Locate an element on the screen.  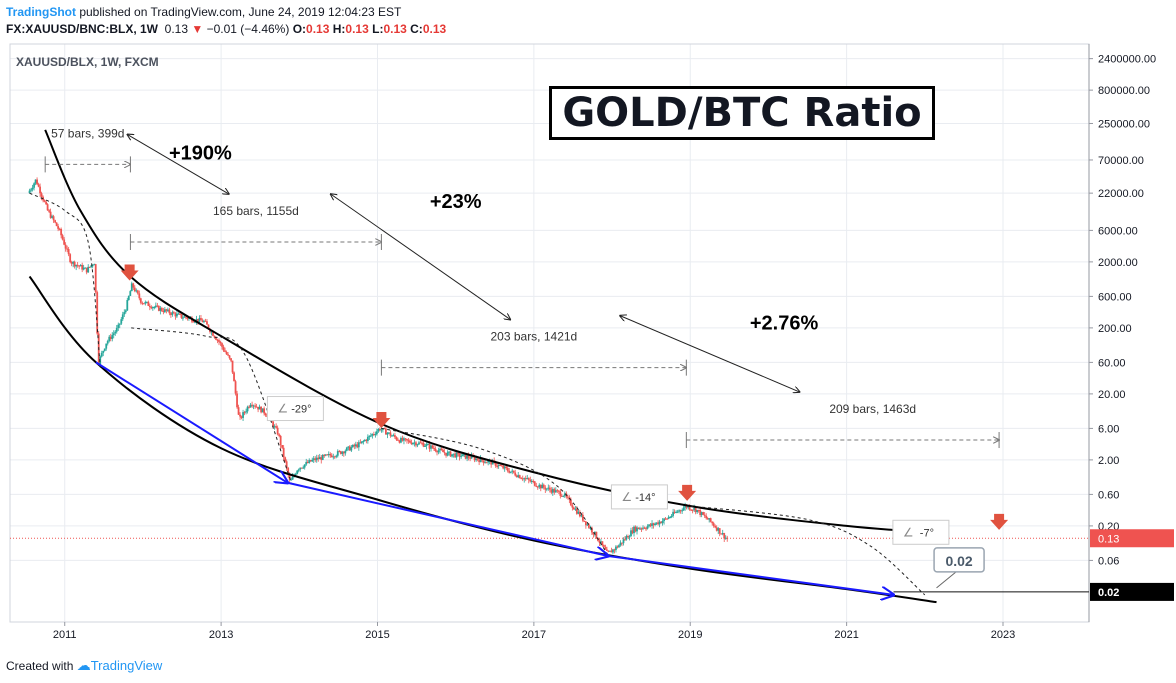
tradingview-brand: TradingView is located at coordinates (126, 665).